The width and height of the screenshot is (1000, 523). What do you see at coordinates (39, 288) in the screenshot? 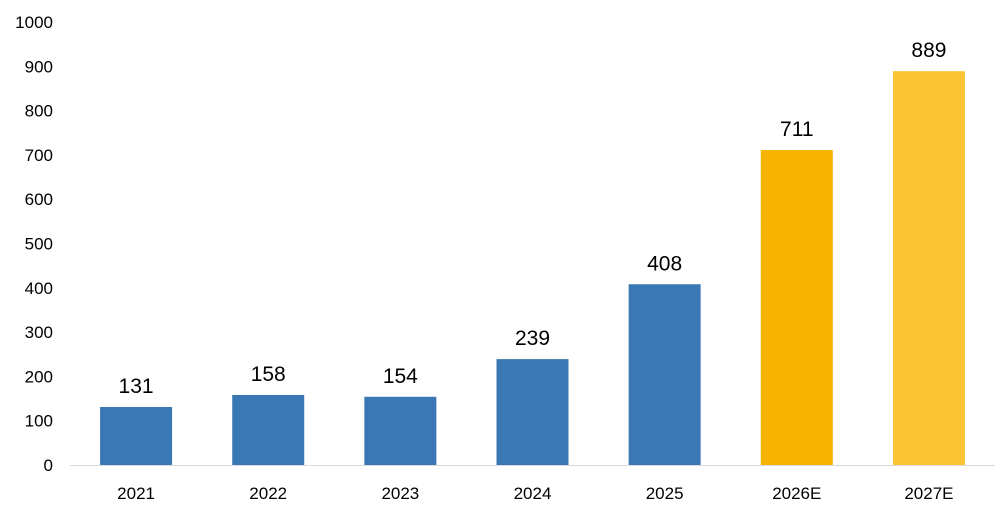
I see `y-tick-label: 400` at bounding box center [39, 288].